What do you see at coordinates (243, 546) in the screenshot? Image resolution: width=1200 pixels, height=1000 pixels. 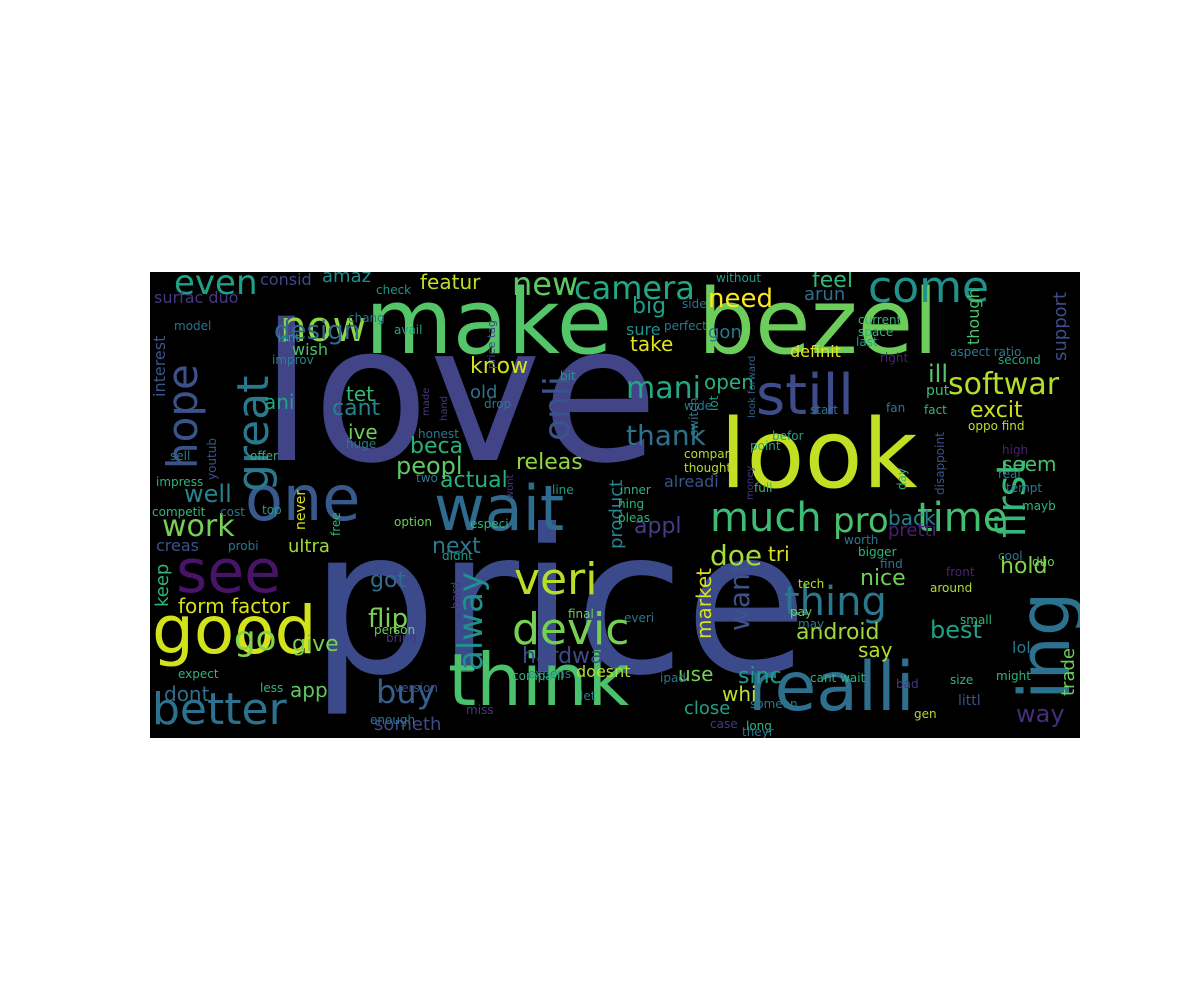 I see `word-probi: probi` at bounding box center [243, 546].